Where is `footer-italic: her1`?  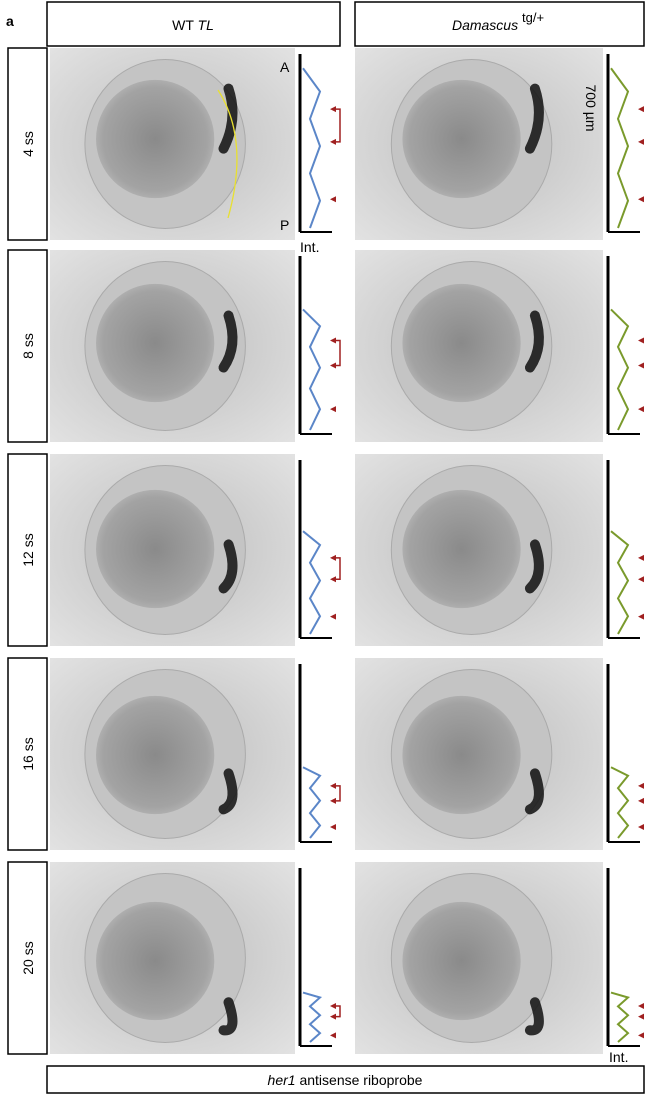
footer-italic: her1 is located at coordinates (282, 1080).